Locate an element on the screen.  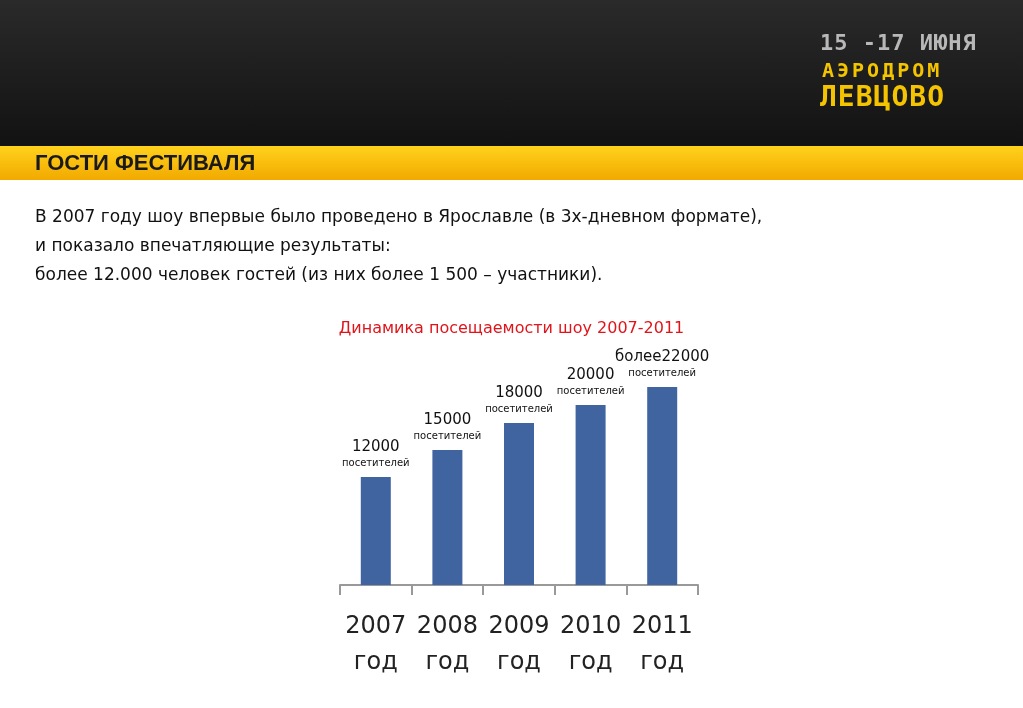
text: 15 -17 ИЮНЯ is located at coordinates (898, 42).